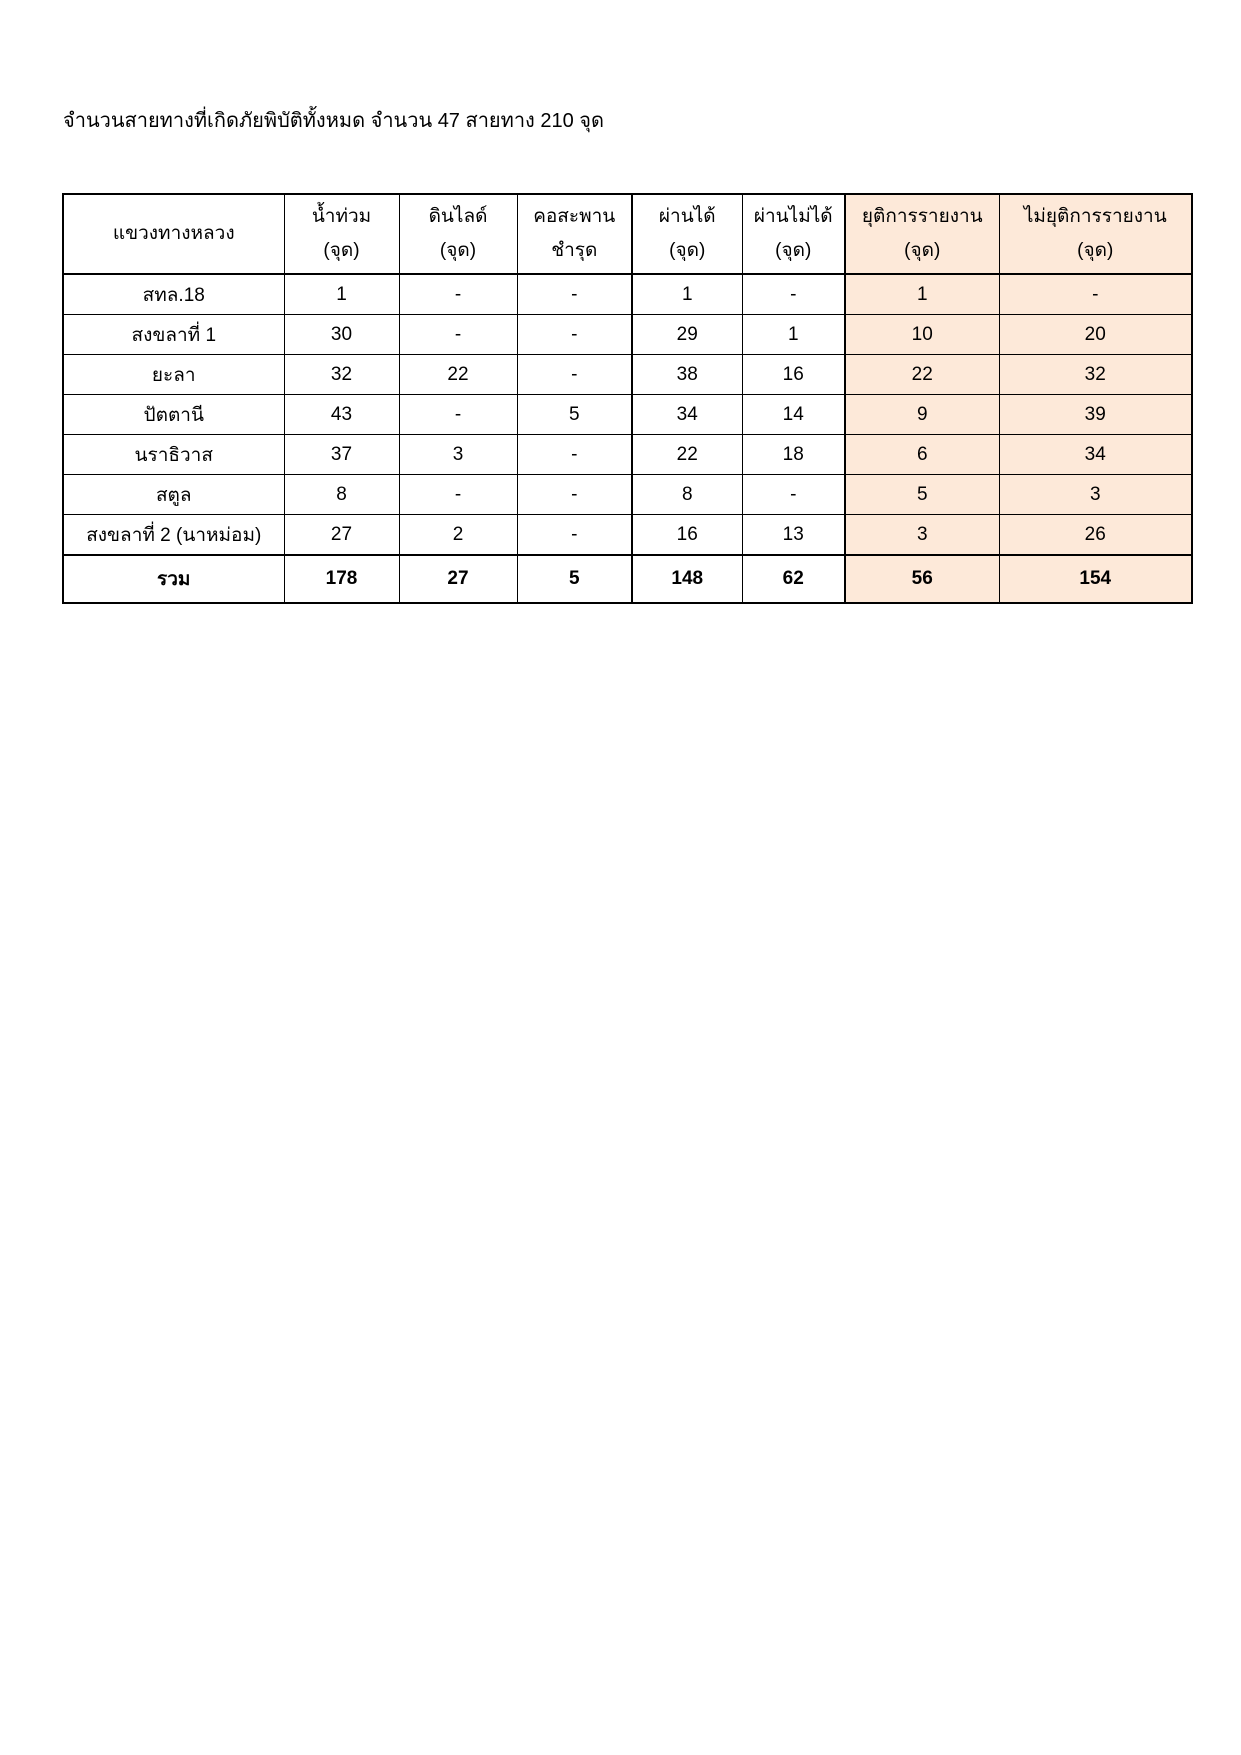 Image resolution: width=1241 pixels, height=1755 pixels. What do you see at coordinates (1095, 454) in the screenshot?
I see `cell-report-not-ended: 34` at bounding box center [1095, 454].